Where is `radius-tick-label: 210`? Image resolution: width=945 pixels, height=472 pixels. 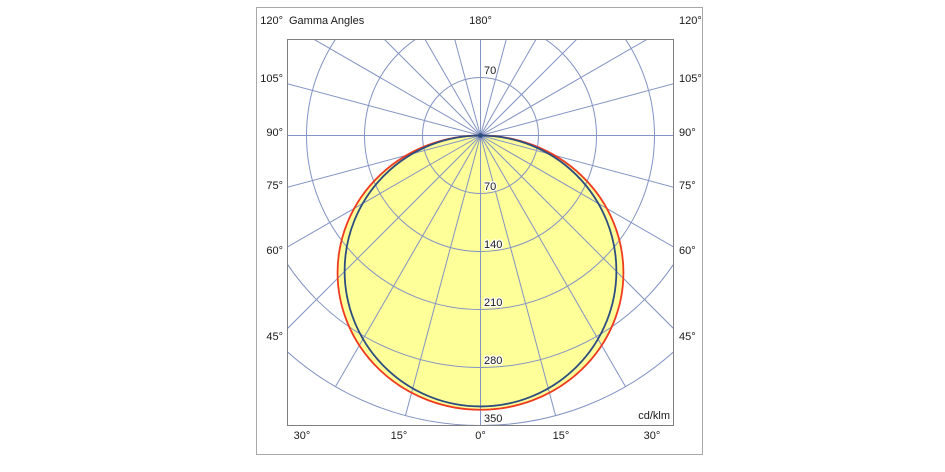 radius-tick-label: 210 is located at coordinates (493, 303).